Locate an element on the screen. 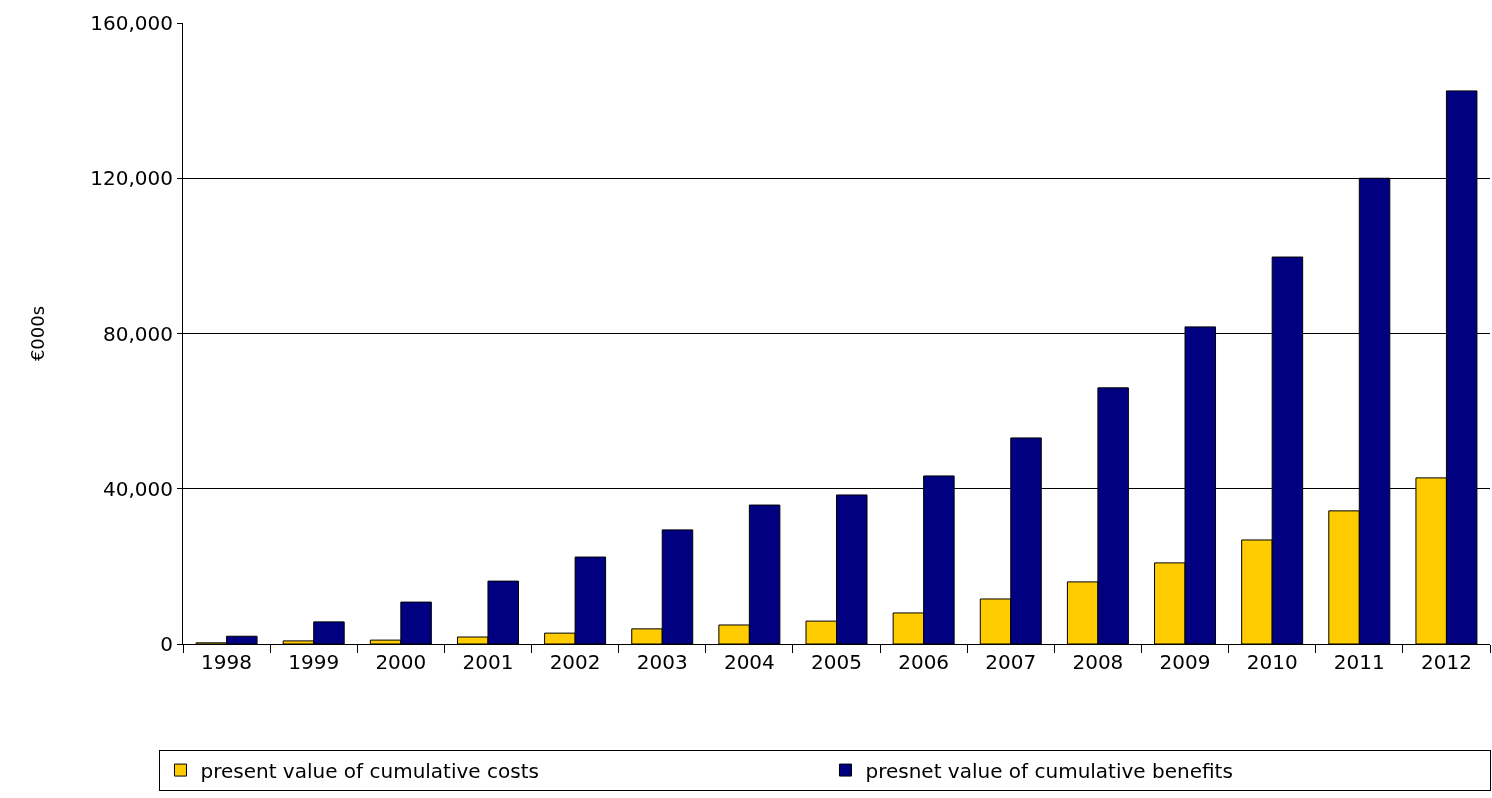  y-tick-label: 0 is located at coordinates (166, 644).